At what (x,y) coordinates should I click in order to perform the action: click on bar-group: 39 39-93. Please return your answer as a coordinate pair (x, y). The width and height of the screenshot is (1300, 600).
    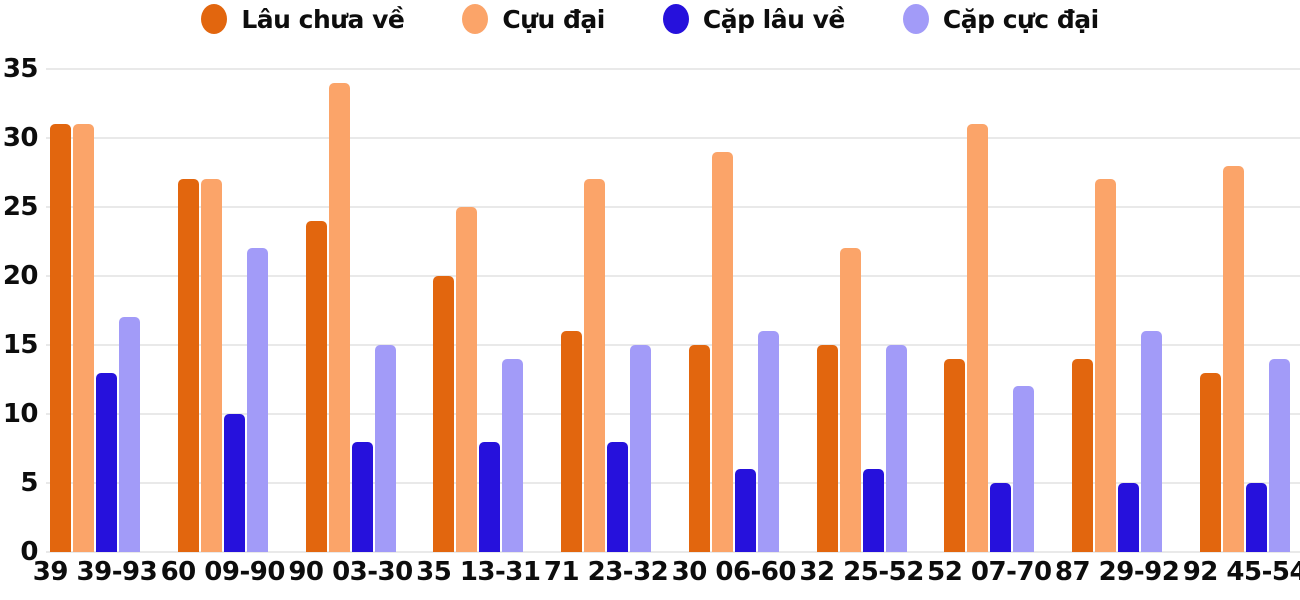
    Looking at the image, I should click on (95, 327).